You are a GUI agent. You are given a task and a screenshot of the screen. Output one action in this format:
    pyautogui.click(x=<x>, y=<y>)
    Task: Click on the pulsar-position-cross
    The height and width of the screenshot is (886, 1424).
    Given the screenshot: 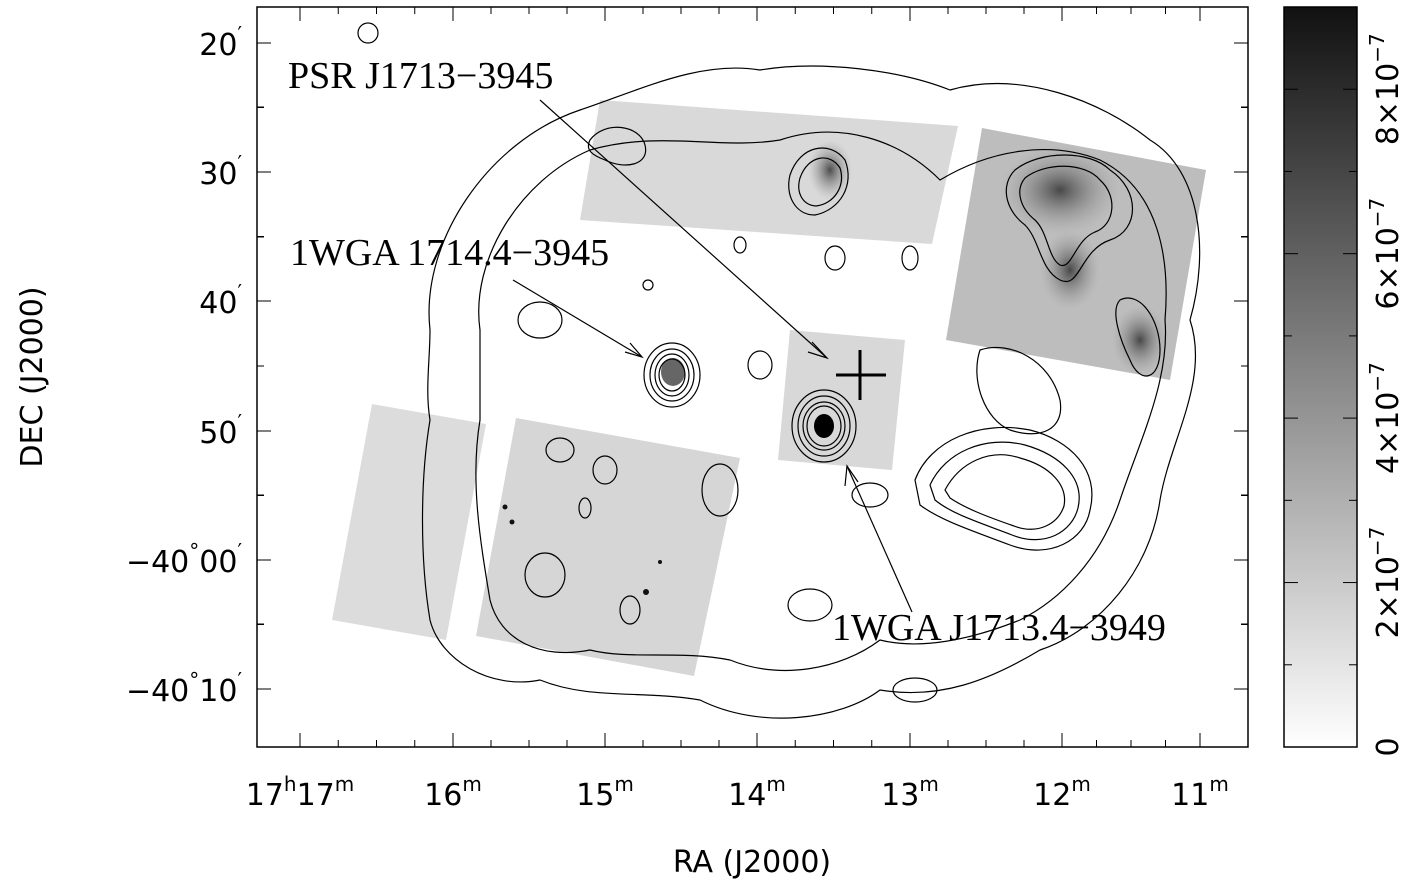 What is the action you would take?
    pyautogui.click(x=861, y=375)
    